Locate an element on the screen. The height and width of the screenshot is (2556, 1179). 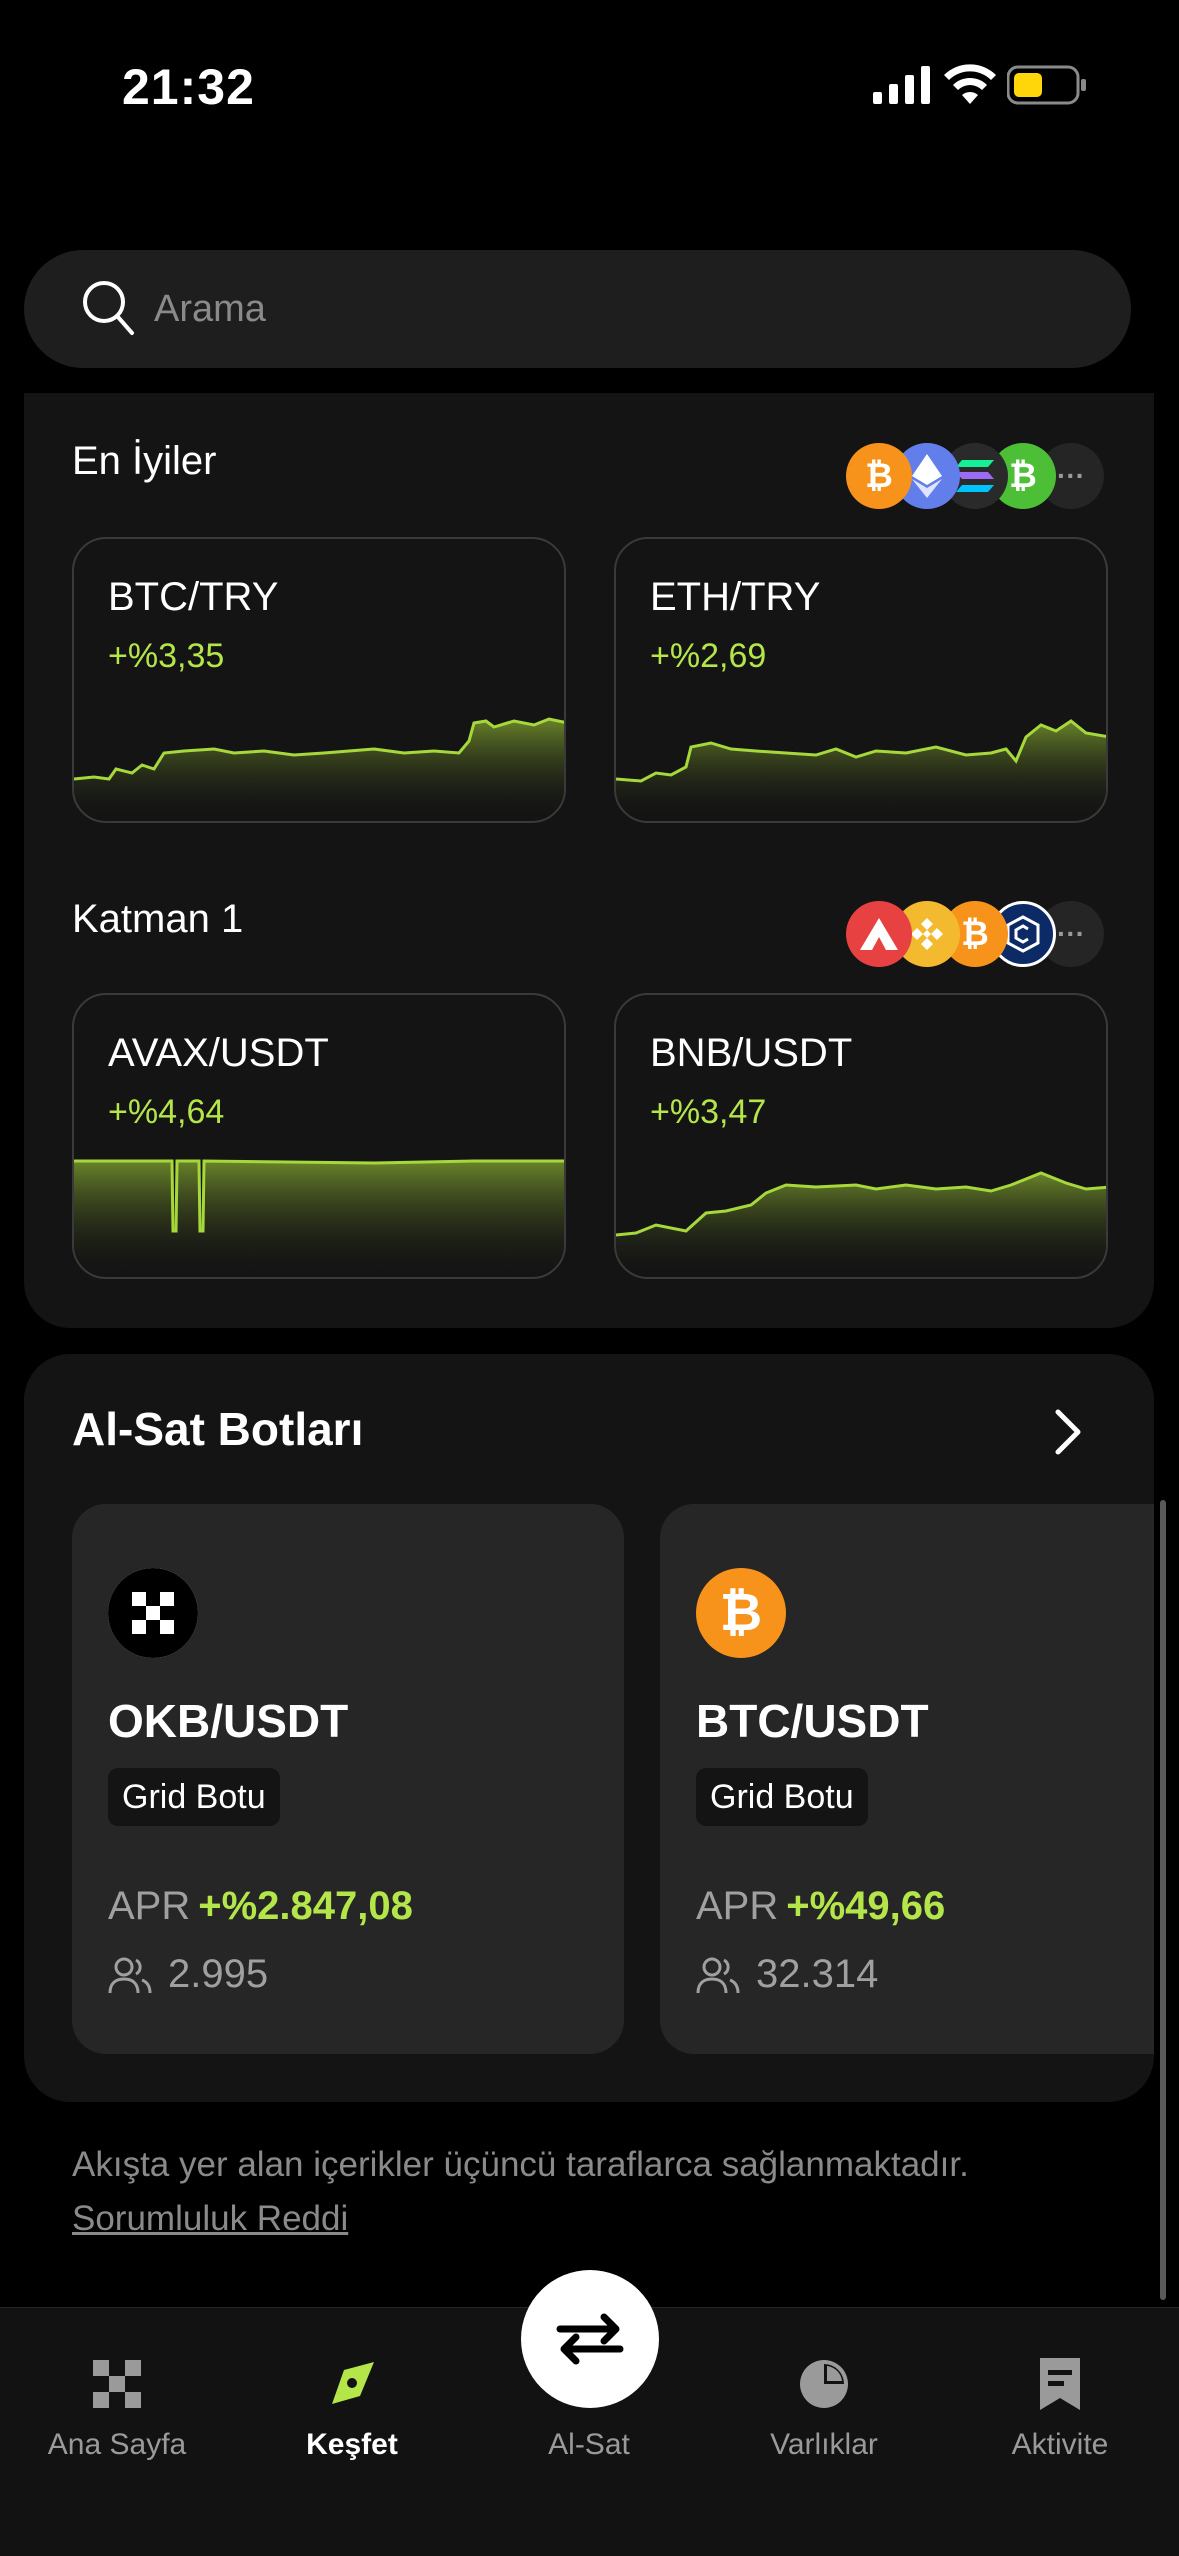
tab-label: Varlıklar is located at coordinates (824, 2444).